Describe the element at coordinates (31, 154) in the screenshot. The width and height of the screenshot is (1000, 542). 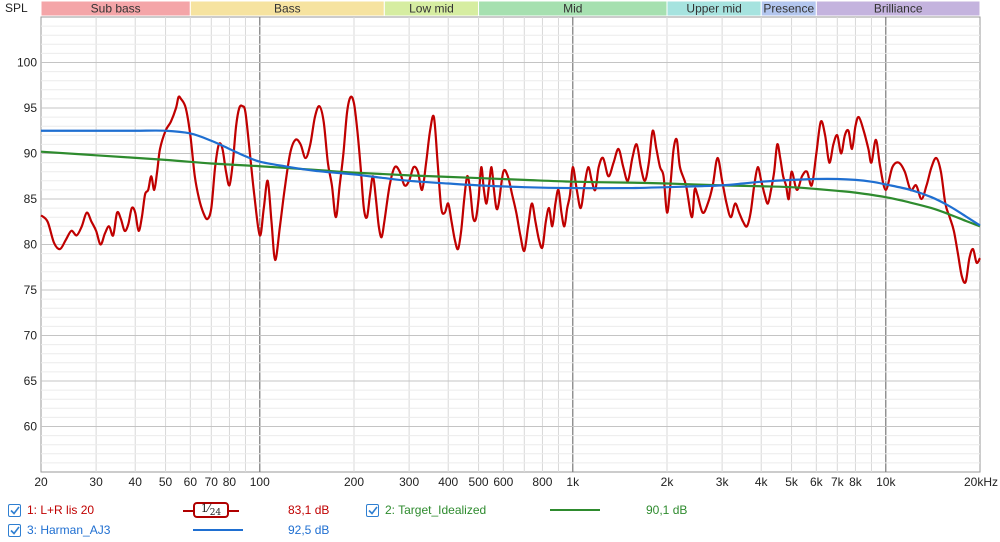
I see `y-tick-label-6: 90` at that location.